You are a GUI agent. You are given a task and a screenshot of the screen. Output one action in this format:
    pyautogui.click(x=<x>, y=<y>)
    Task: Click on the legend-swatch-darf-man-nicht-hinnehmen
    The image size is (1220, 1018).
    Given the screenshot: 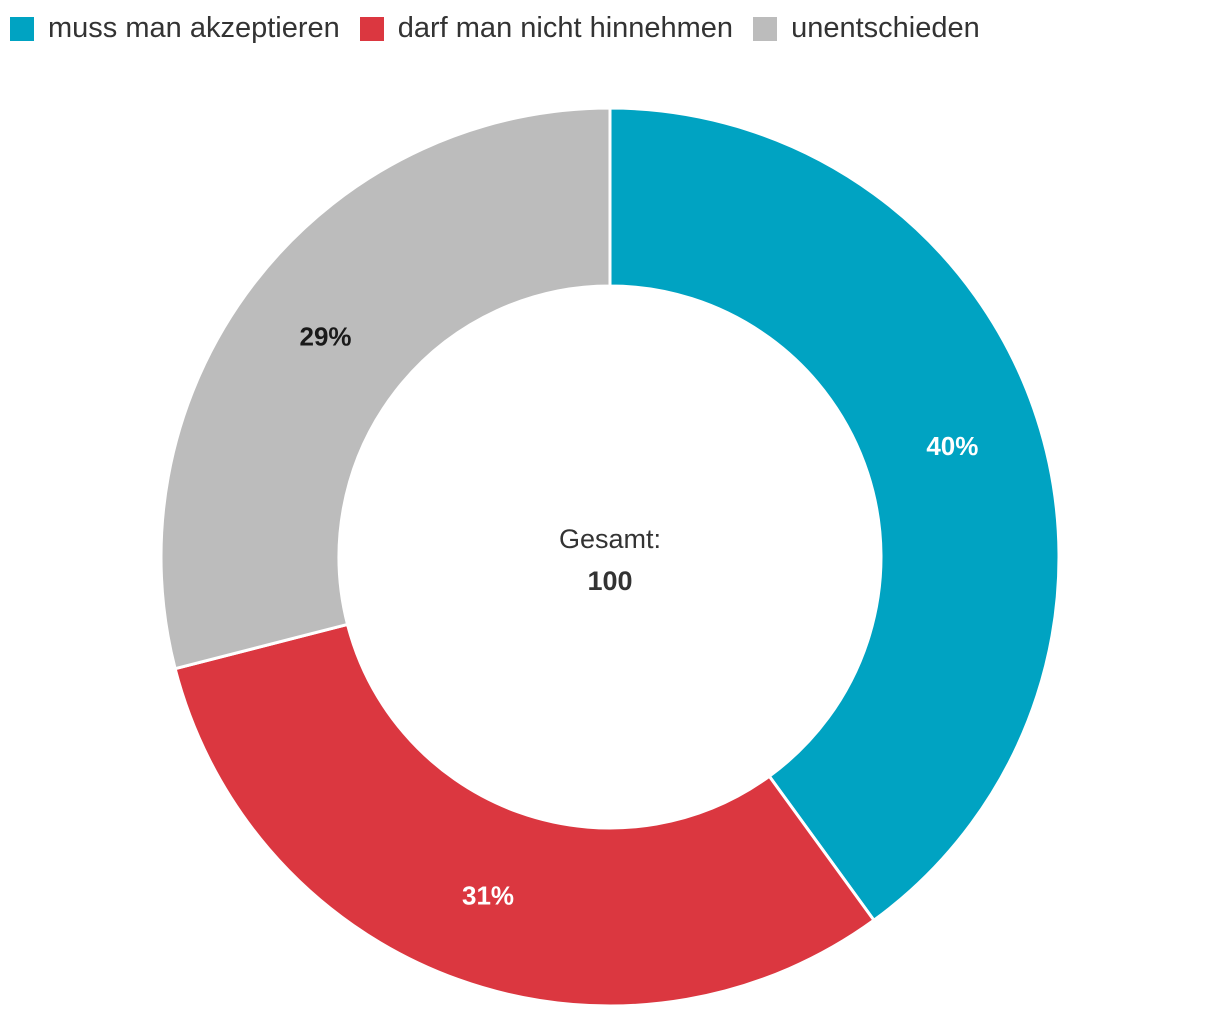 What is the action you would take?
    pyautogui.click(x=371, y=28)
    